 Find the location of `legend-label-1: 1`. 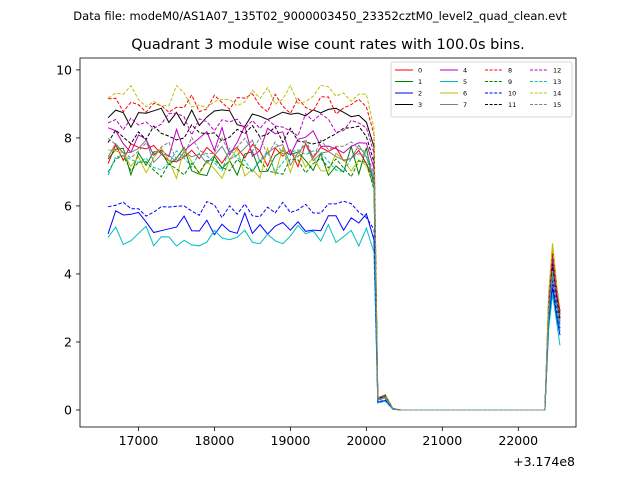

legend-label-1: 1 is located at coordinates (420, 82).